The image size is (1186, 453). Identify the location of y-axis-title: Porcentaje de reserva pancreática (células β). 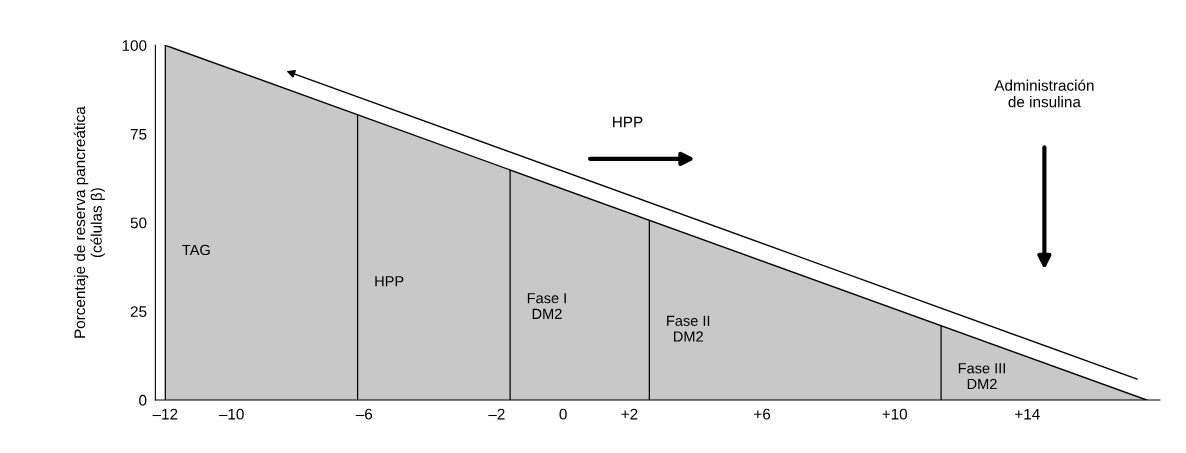
(89, 222).